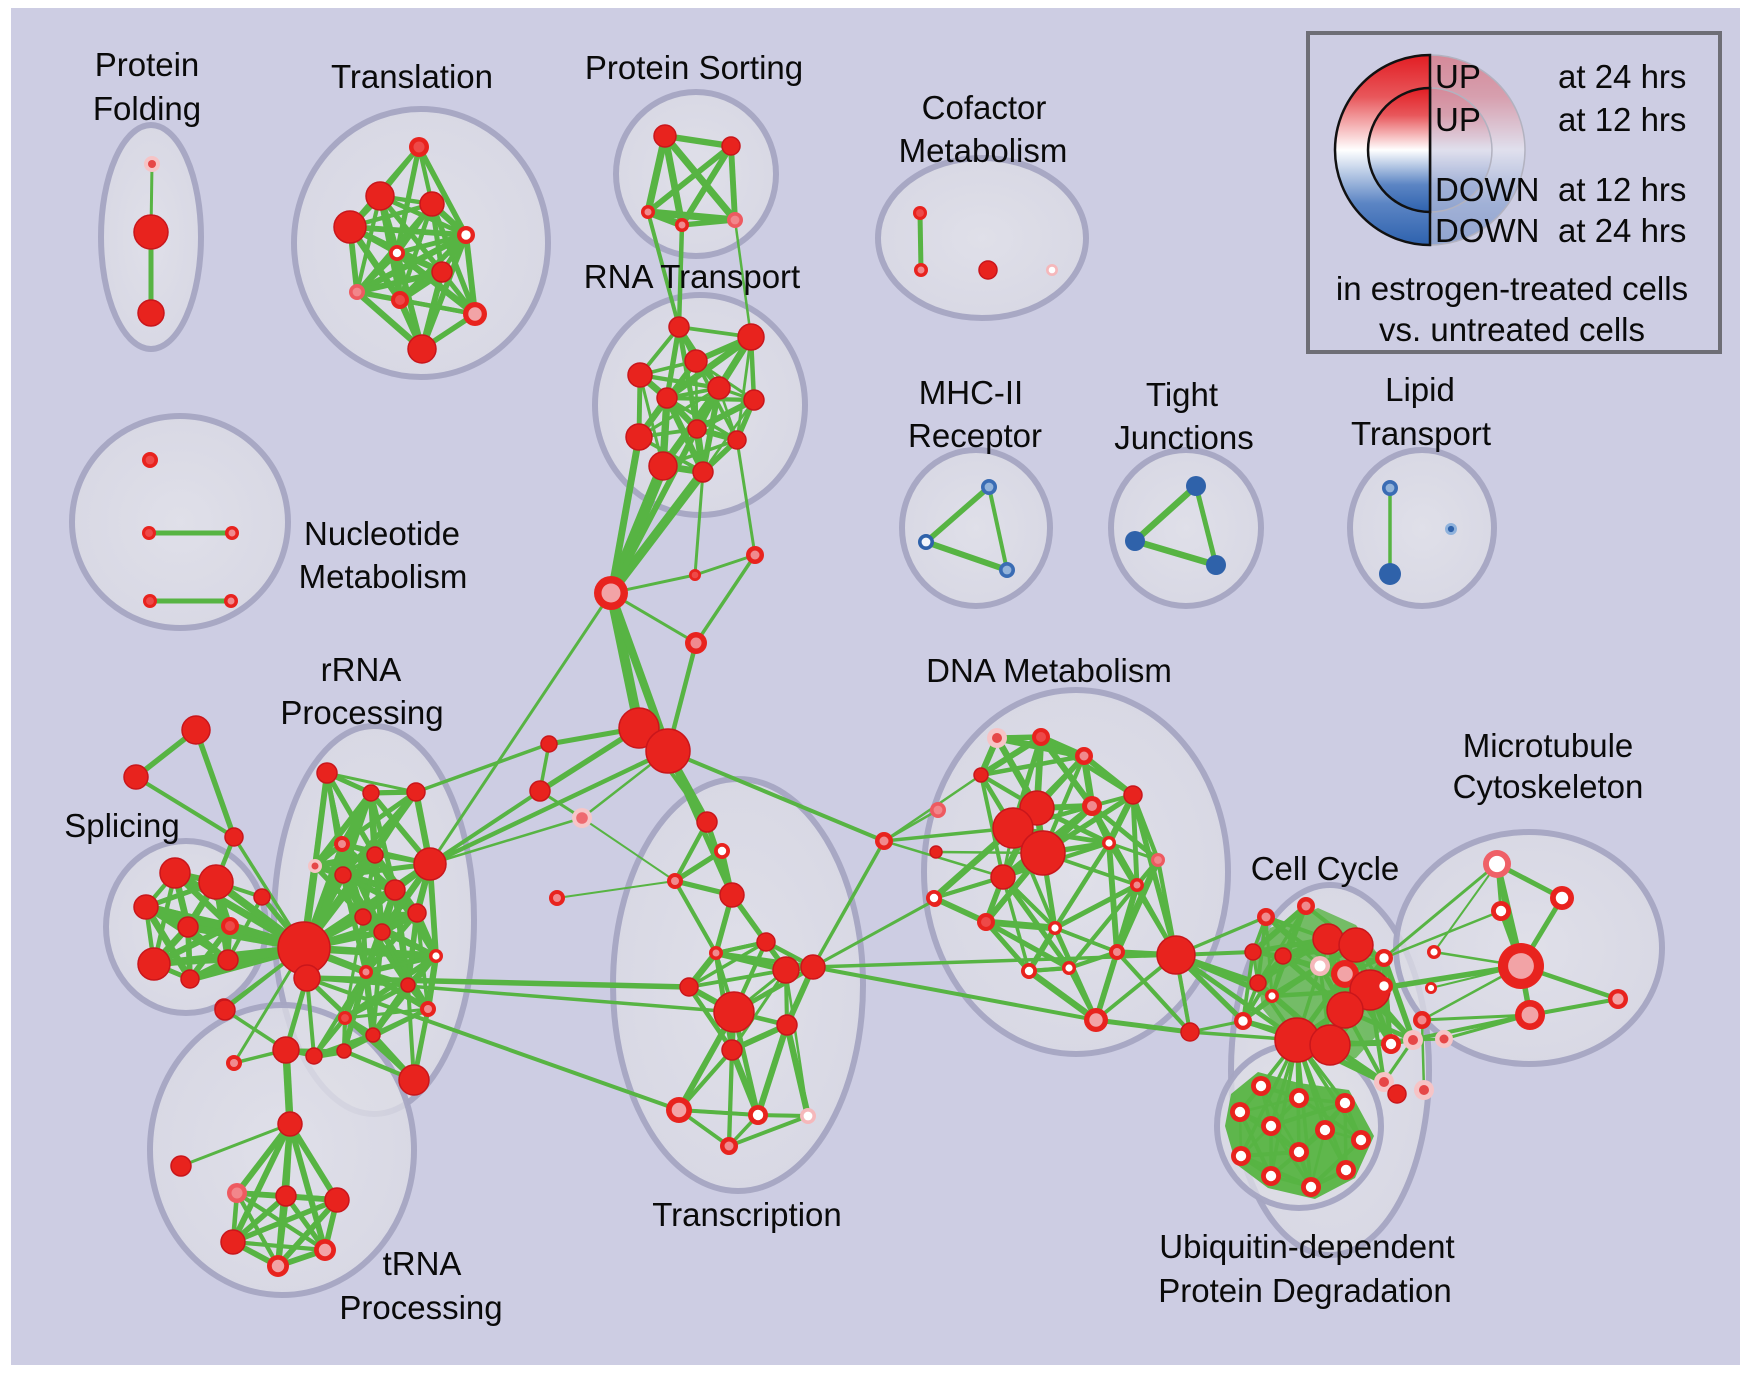 The width and height of the screenshot is (1750, 1376). What do you see at coordinates (1512, 288) in the screenshot?
I see `svg-text: in estrogen-treated cells` at bounding box center [1512, 288].